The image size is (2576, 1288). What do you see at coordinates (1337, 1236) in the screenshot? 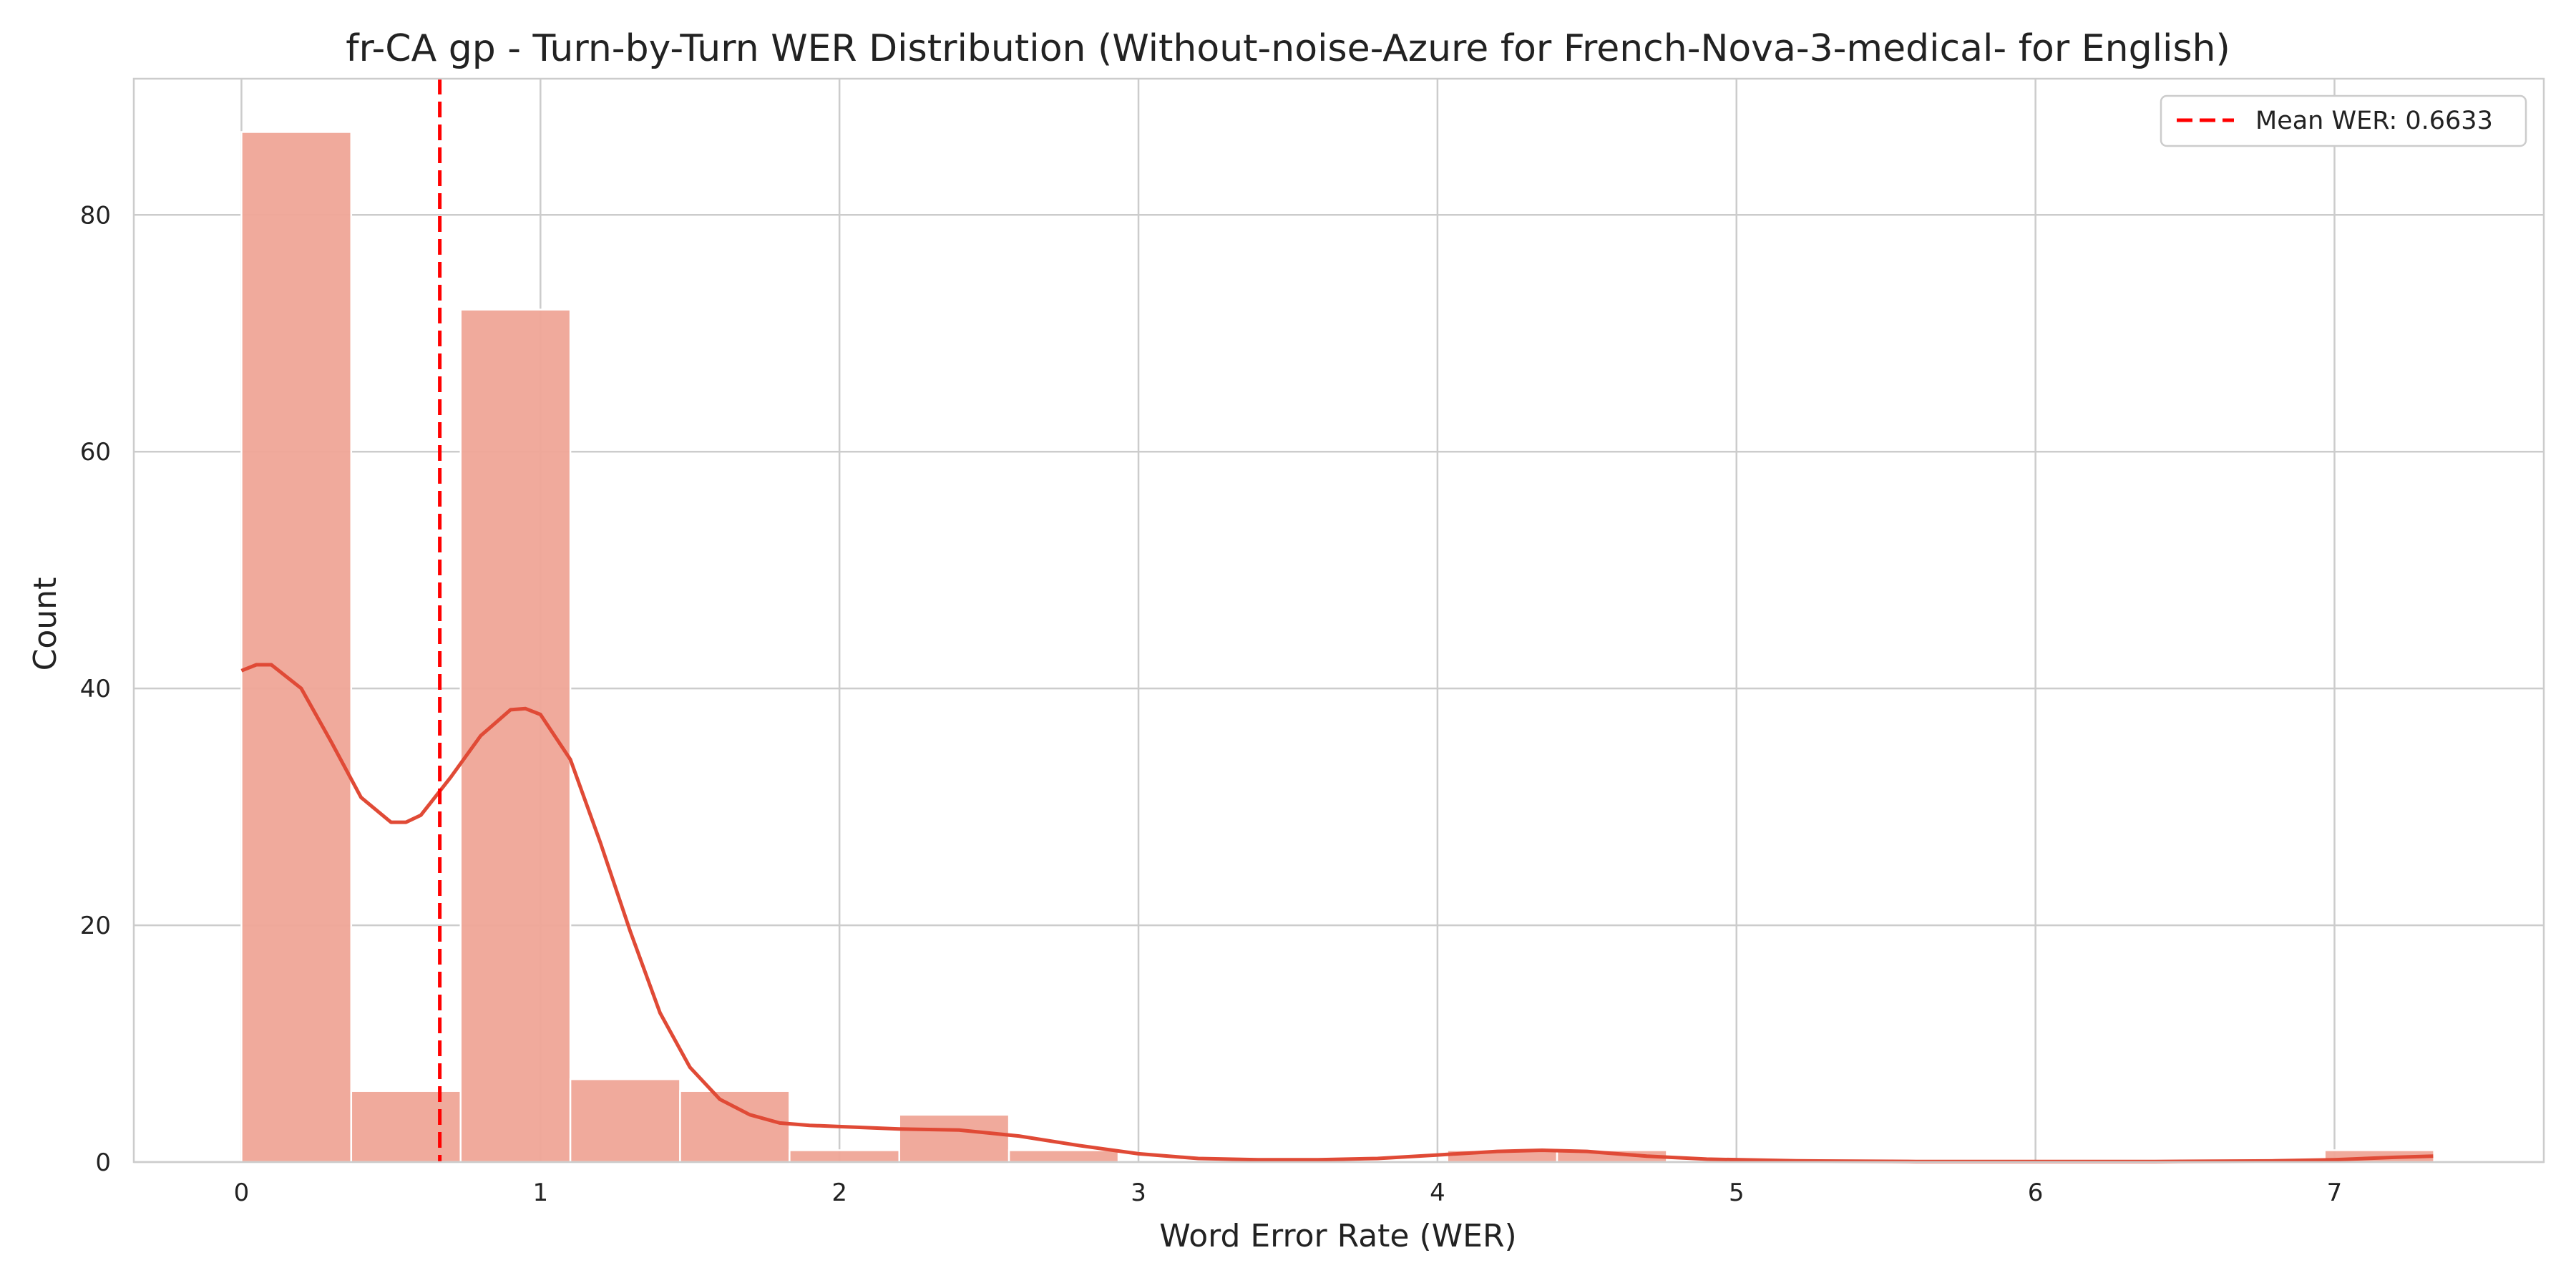
I see `x-axis-label: Word Error Rate (WER)` at bounding box center [1337, 1236].